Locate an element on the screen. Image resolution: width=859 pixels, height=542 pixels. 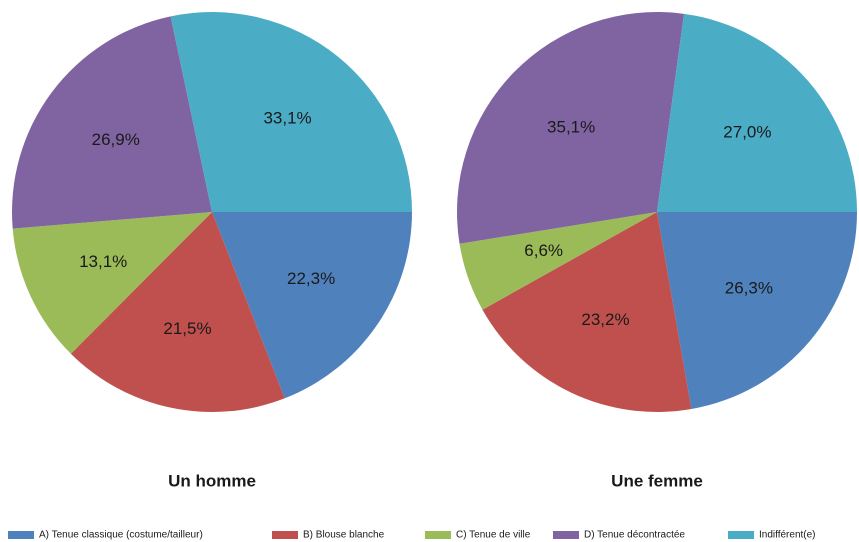
legend-label: Indifférent(e) is located at coordinates (787, 535).